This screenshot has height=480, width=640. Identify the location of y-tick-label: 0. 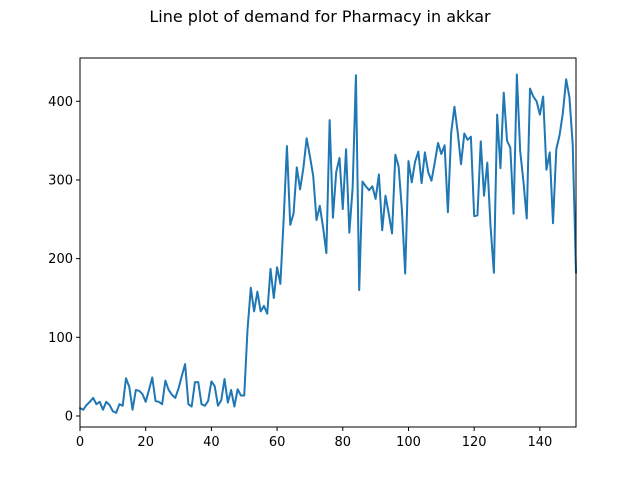
(69, 416).